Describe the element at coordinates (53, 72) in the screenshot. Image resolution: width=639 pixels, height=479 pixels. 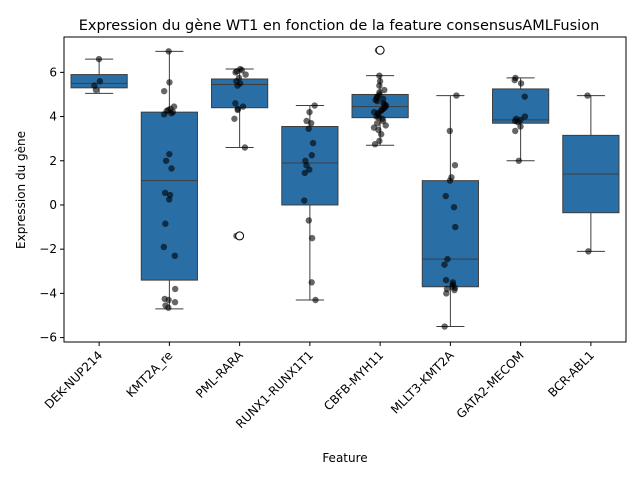
I see `y-tick-label: 6` at that location.